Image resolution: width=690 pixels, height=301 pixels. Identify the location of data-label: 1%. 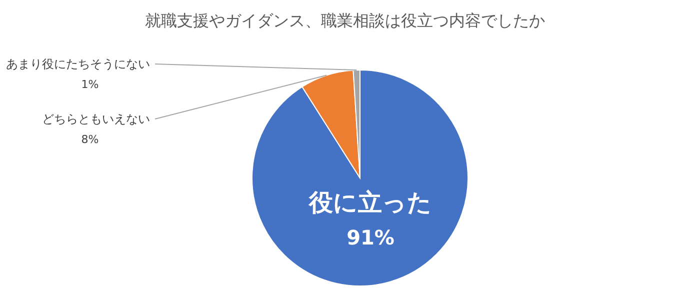
(90, 84).